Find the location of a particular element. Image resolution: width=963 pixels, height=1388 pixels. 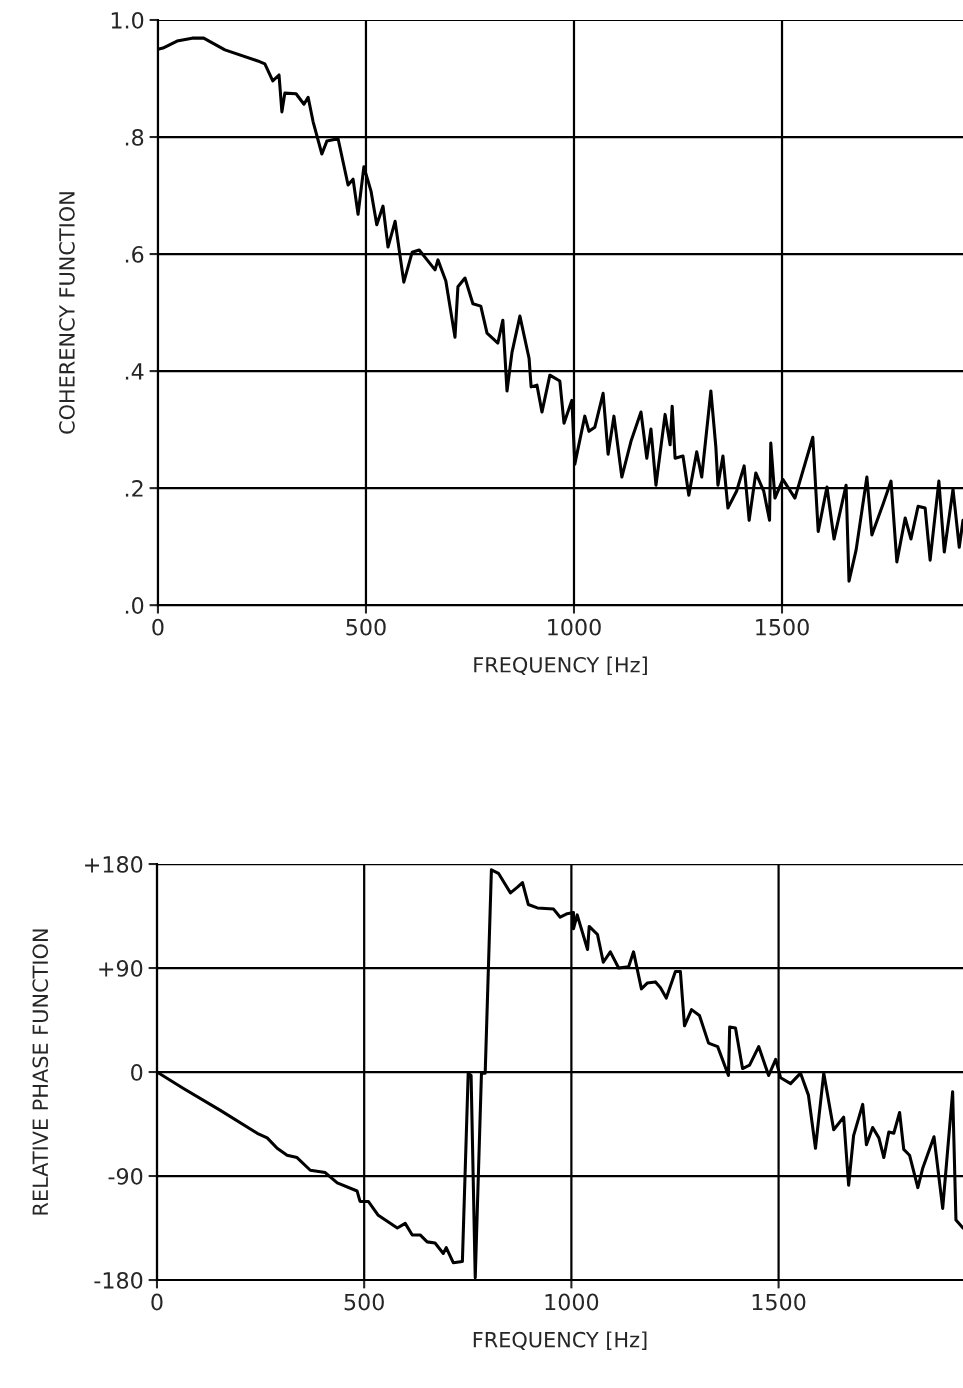

y-tick-label: -180 is located at coordinates (118, 1280).